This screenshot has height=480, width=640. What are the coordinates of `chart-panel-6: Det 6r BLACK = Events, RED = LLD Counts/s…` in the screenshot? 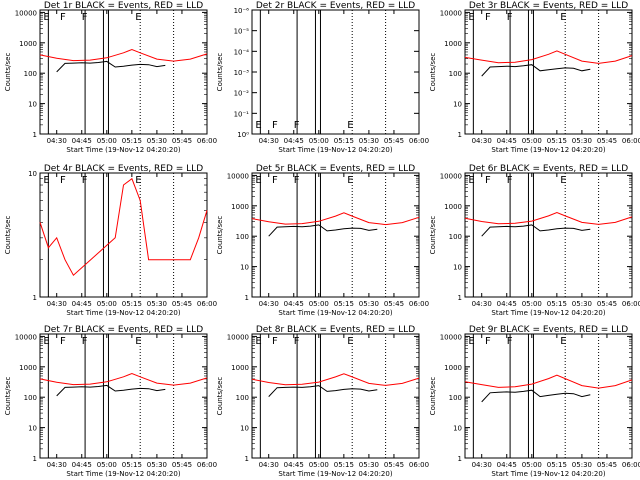 It's located at (534, 240).